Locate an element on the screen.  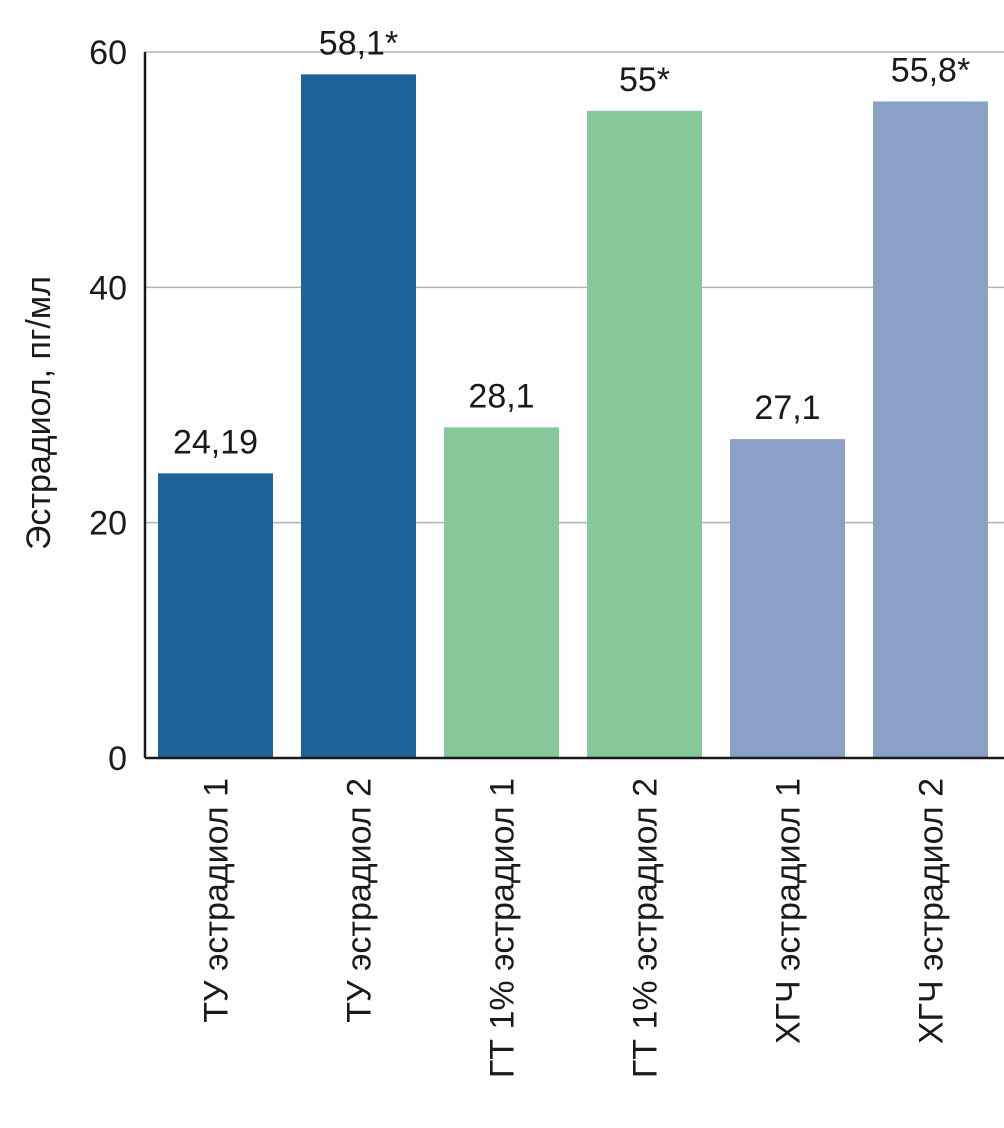
y-tick-labels: 0 20 40 60 is located at coordinates (108, 406).